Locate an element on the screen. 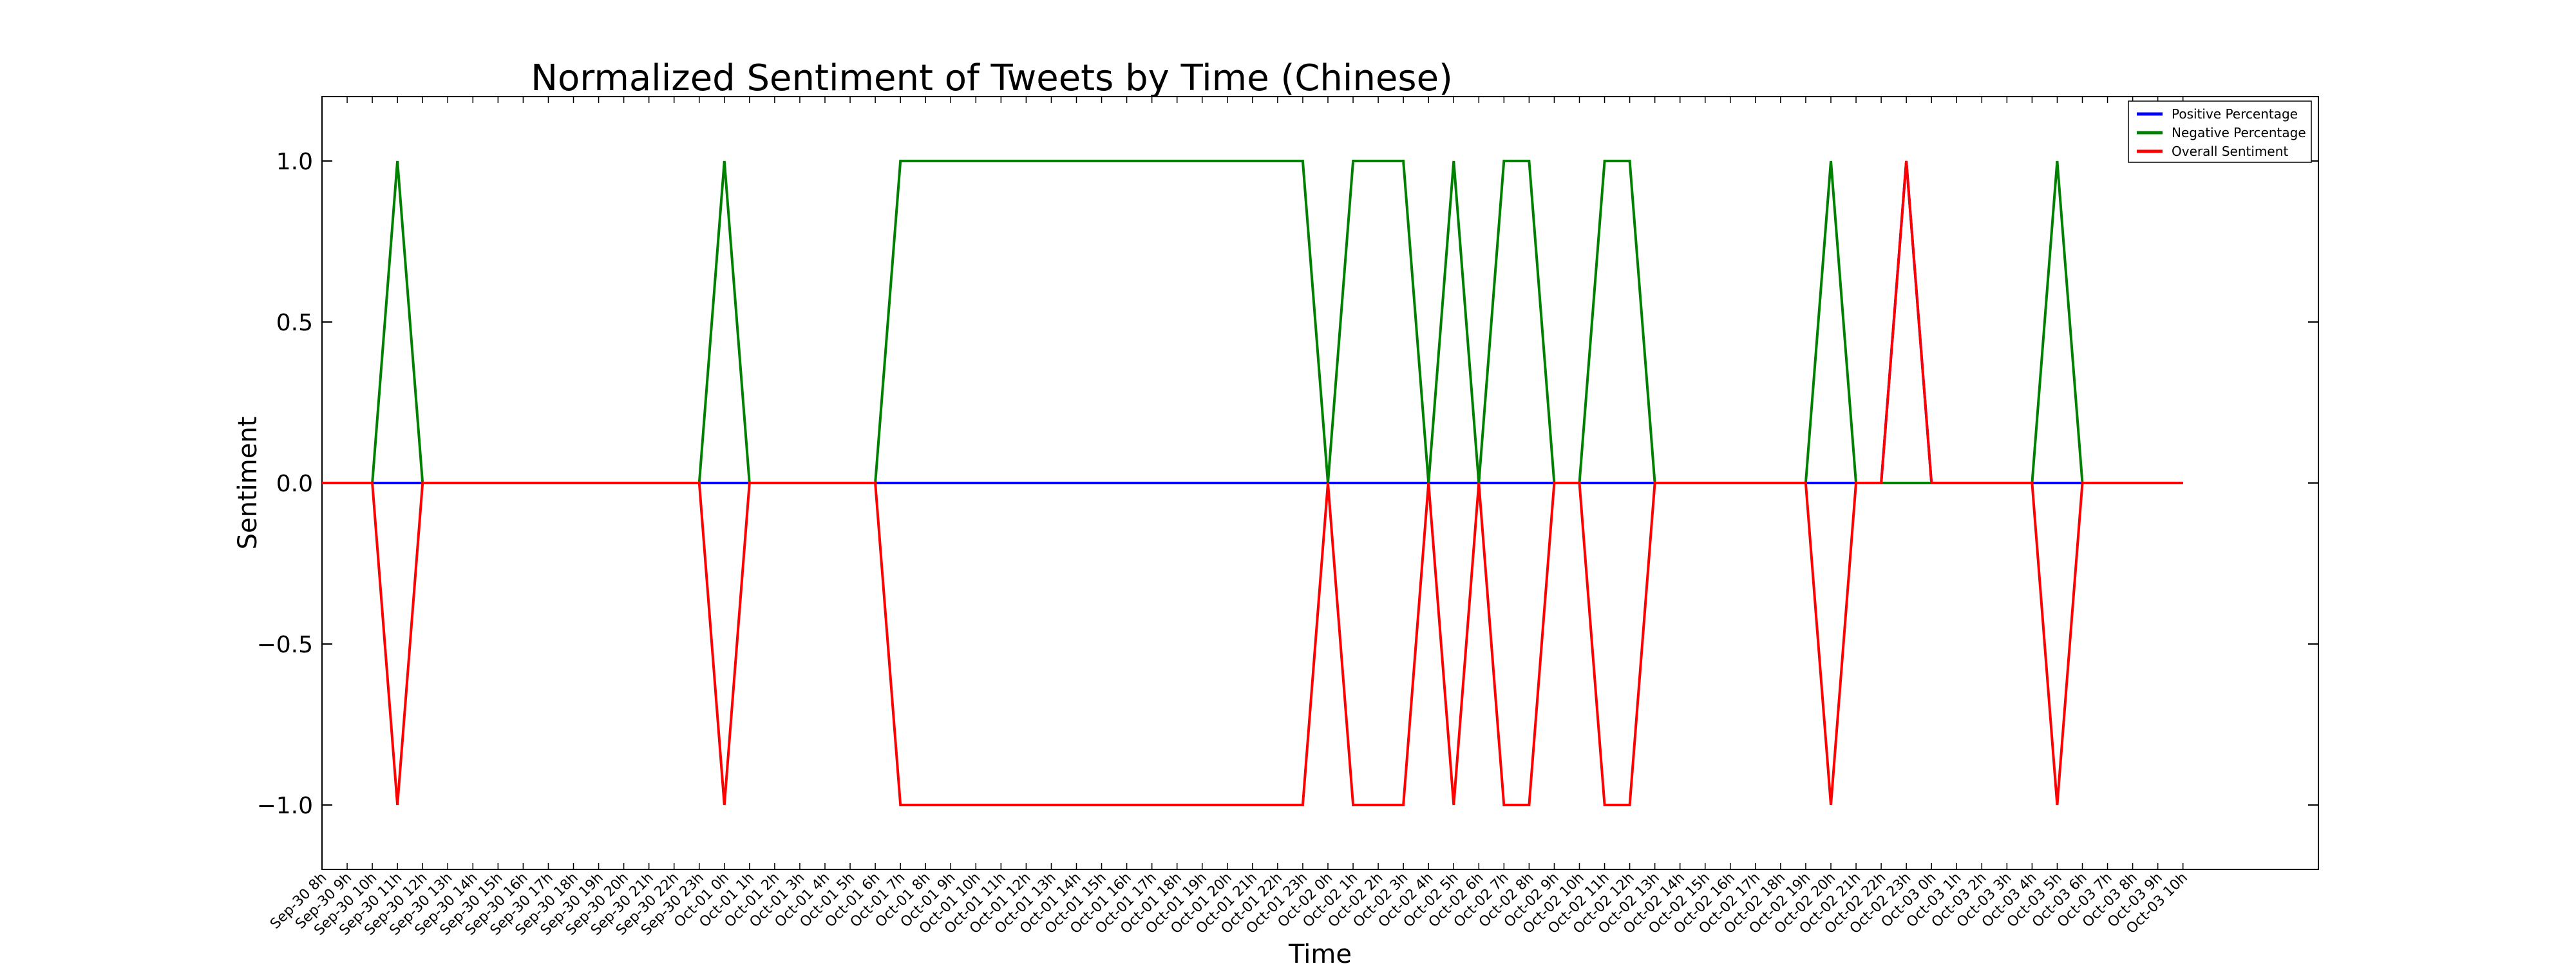 This screenshot has height=966, width=2576. y-tick-label: 0.0 is located at coordinates (294, 484).